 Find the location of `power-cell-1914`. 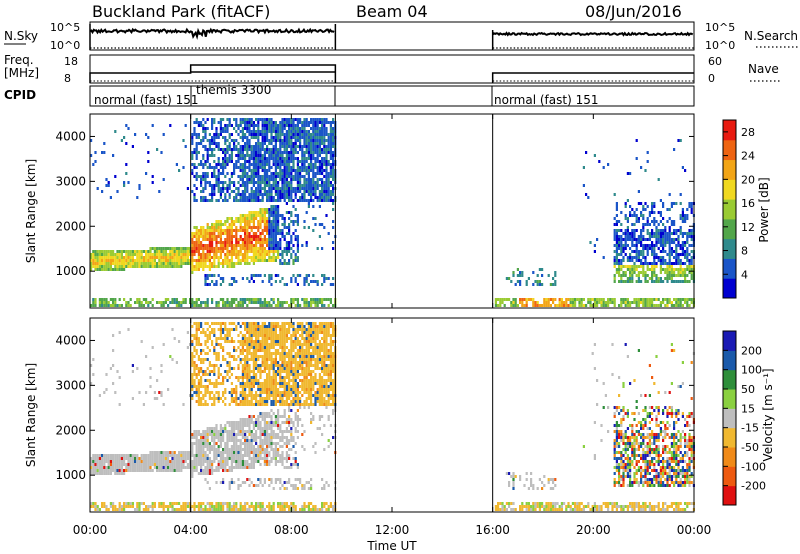

power-cell-1914 is located at coordinates (280, 242).